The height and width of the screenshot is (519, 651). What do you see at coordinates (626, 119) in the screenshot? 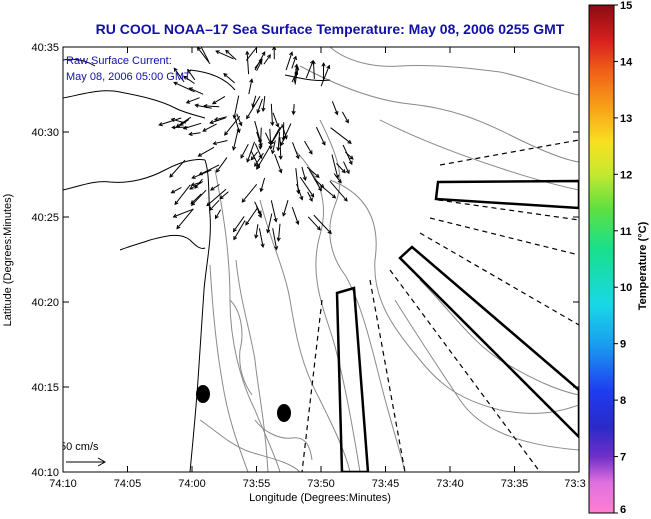
I see `colorbar-tick-label: 13` at bounding box center [626, 119].